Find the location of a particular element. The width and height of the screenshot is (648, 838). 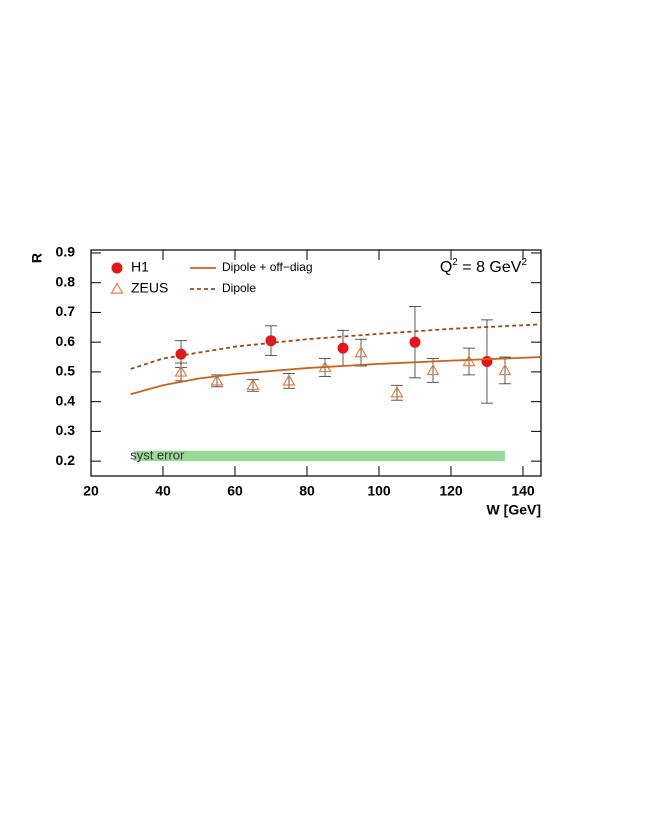

x-tick-label: 80 is located at coordinates (307, 491).